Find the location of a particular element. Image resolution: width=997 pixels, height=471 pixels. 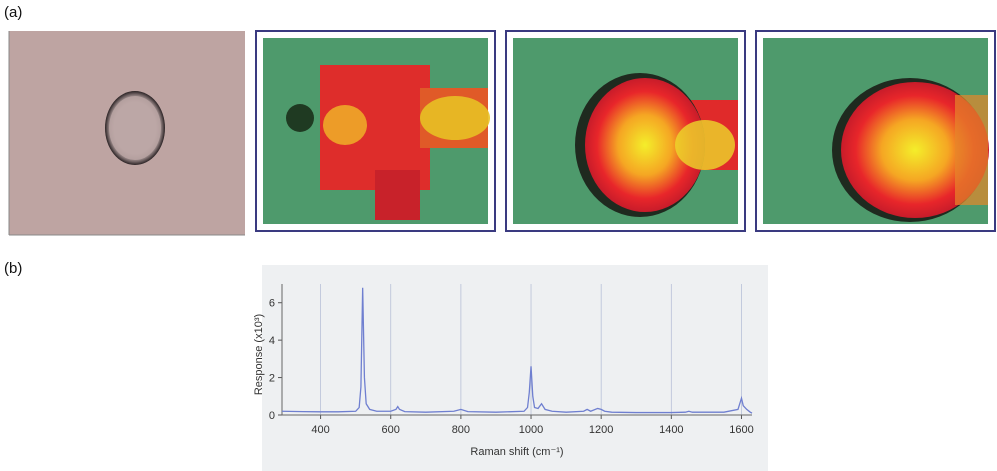

x-tick-label: 600 is located at coordinates (391, 430).